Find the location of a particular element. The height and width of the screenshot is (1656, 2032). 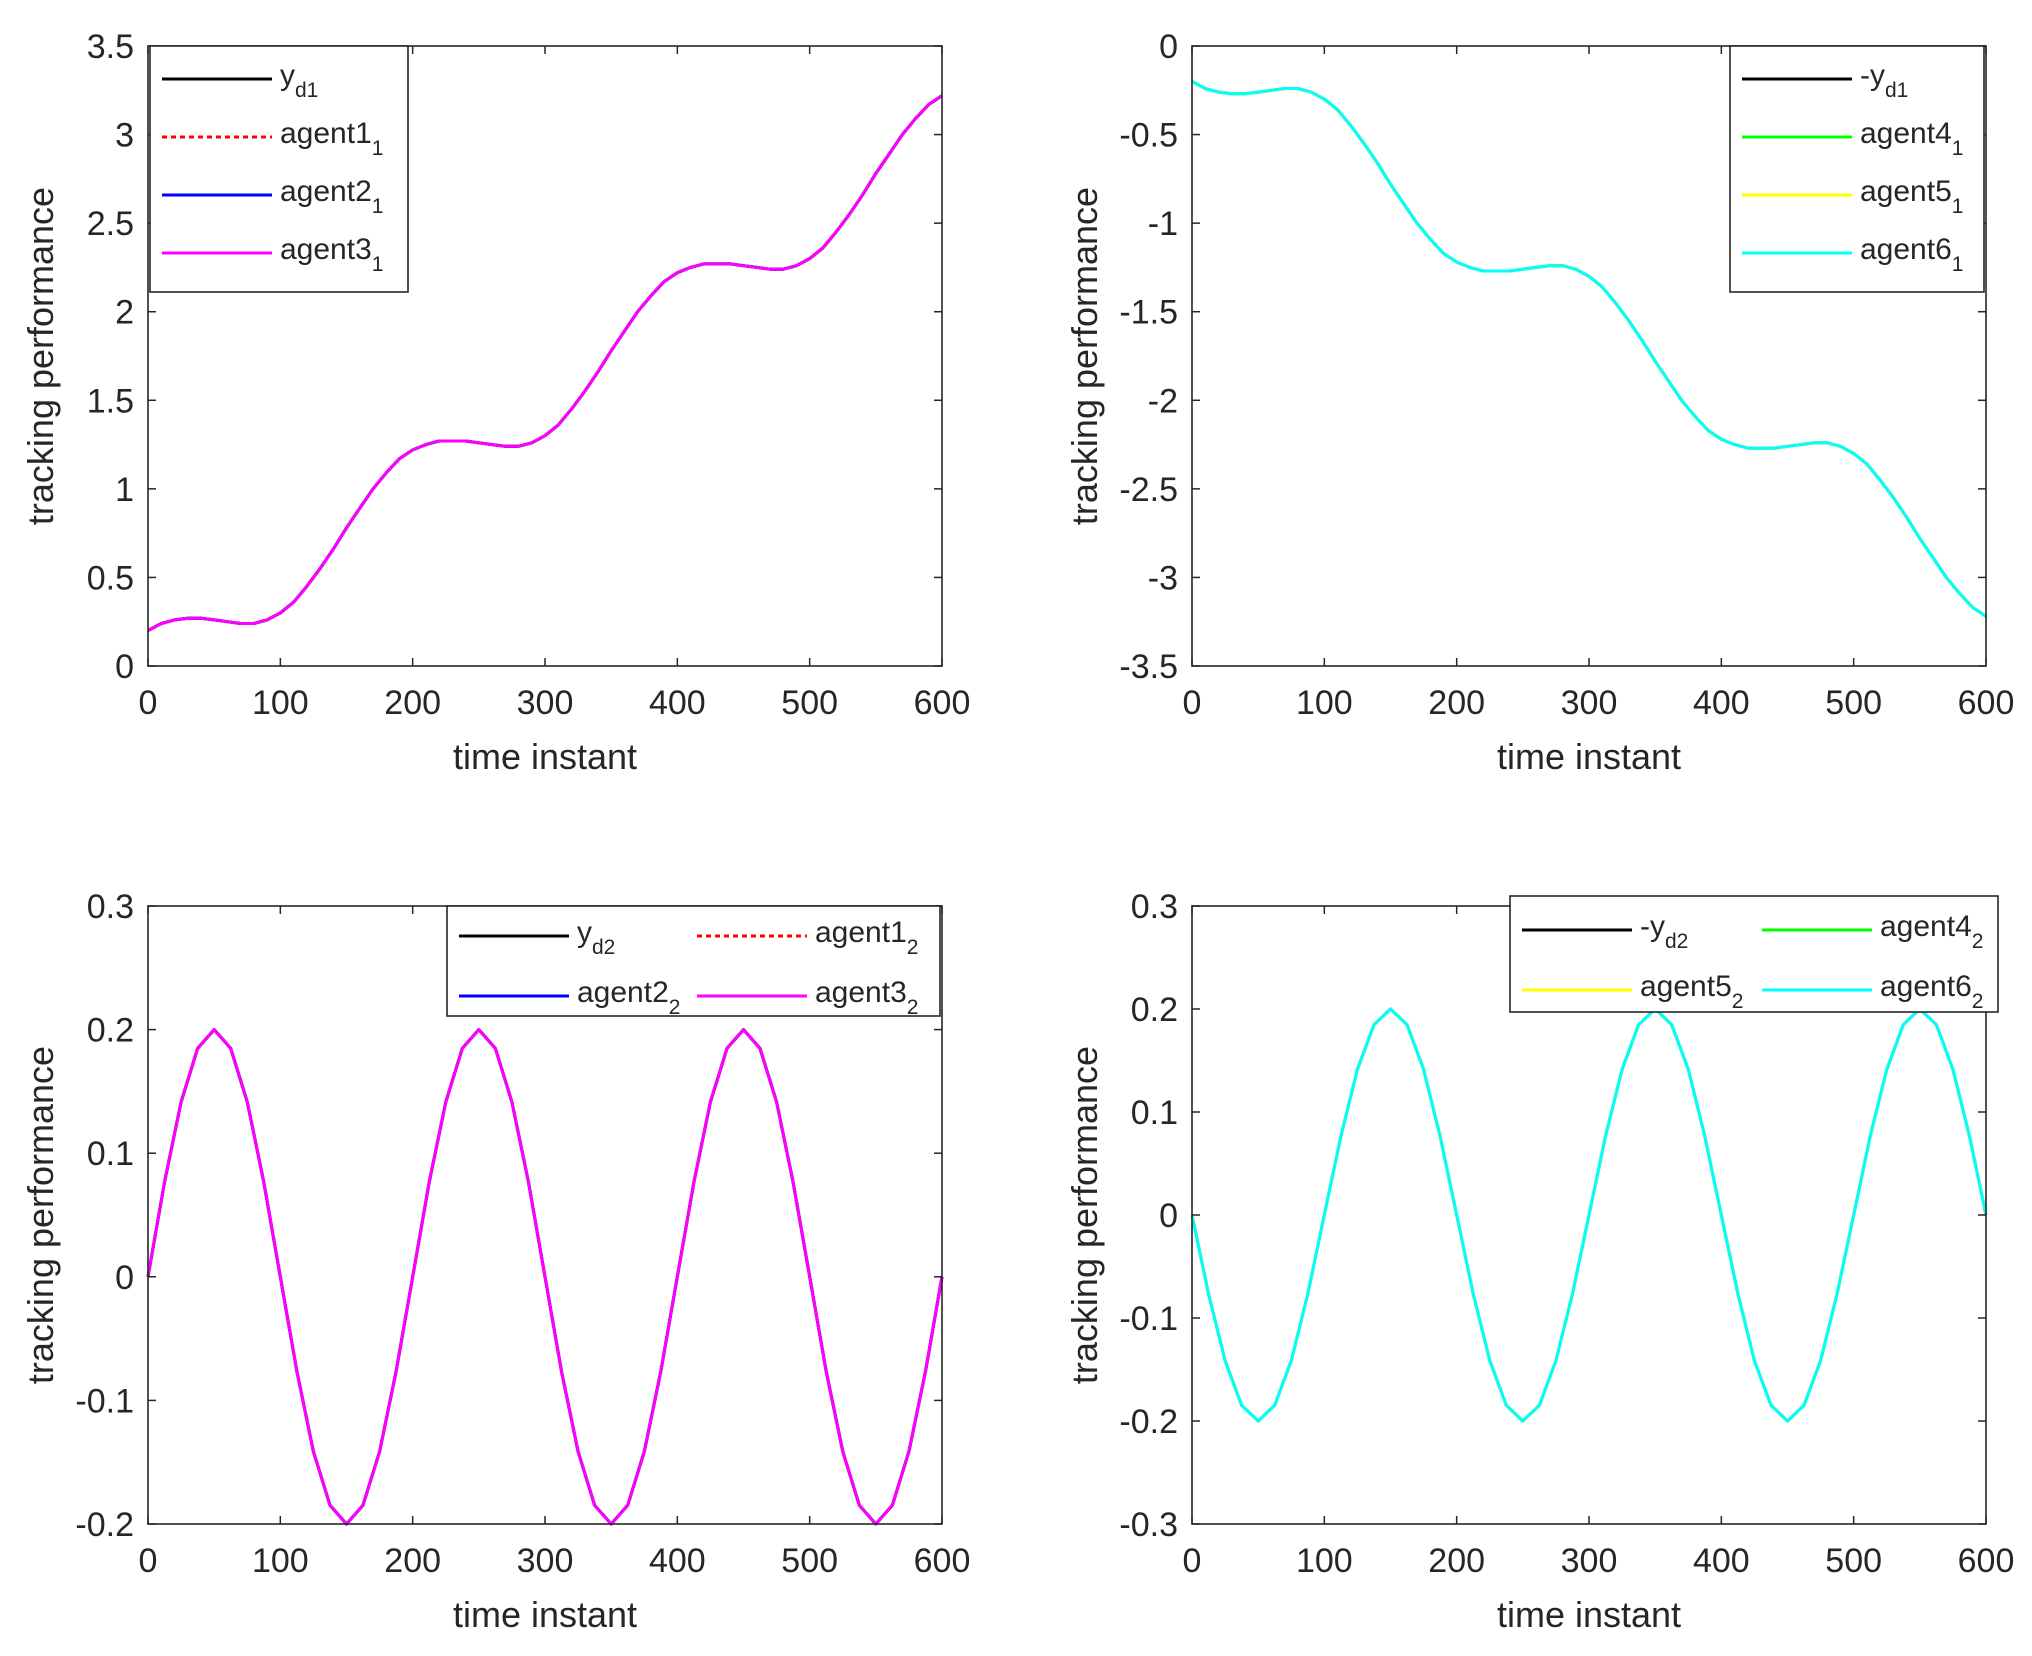

y-tick-label: -1.5 is located at coordinates (1148, 313).